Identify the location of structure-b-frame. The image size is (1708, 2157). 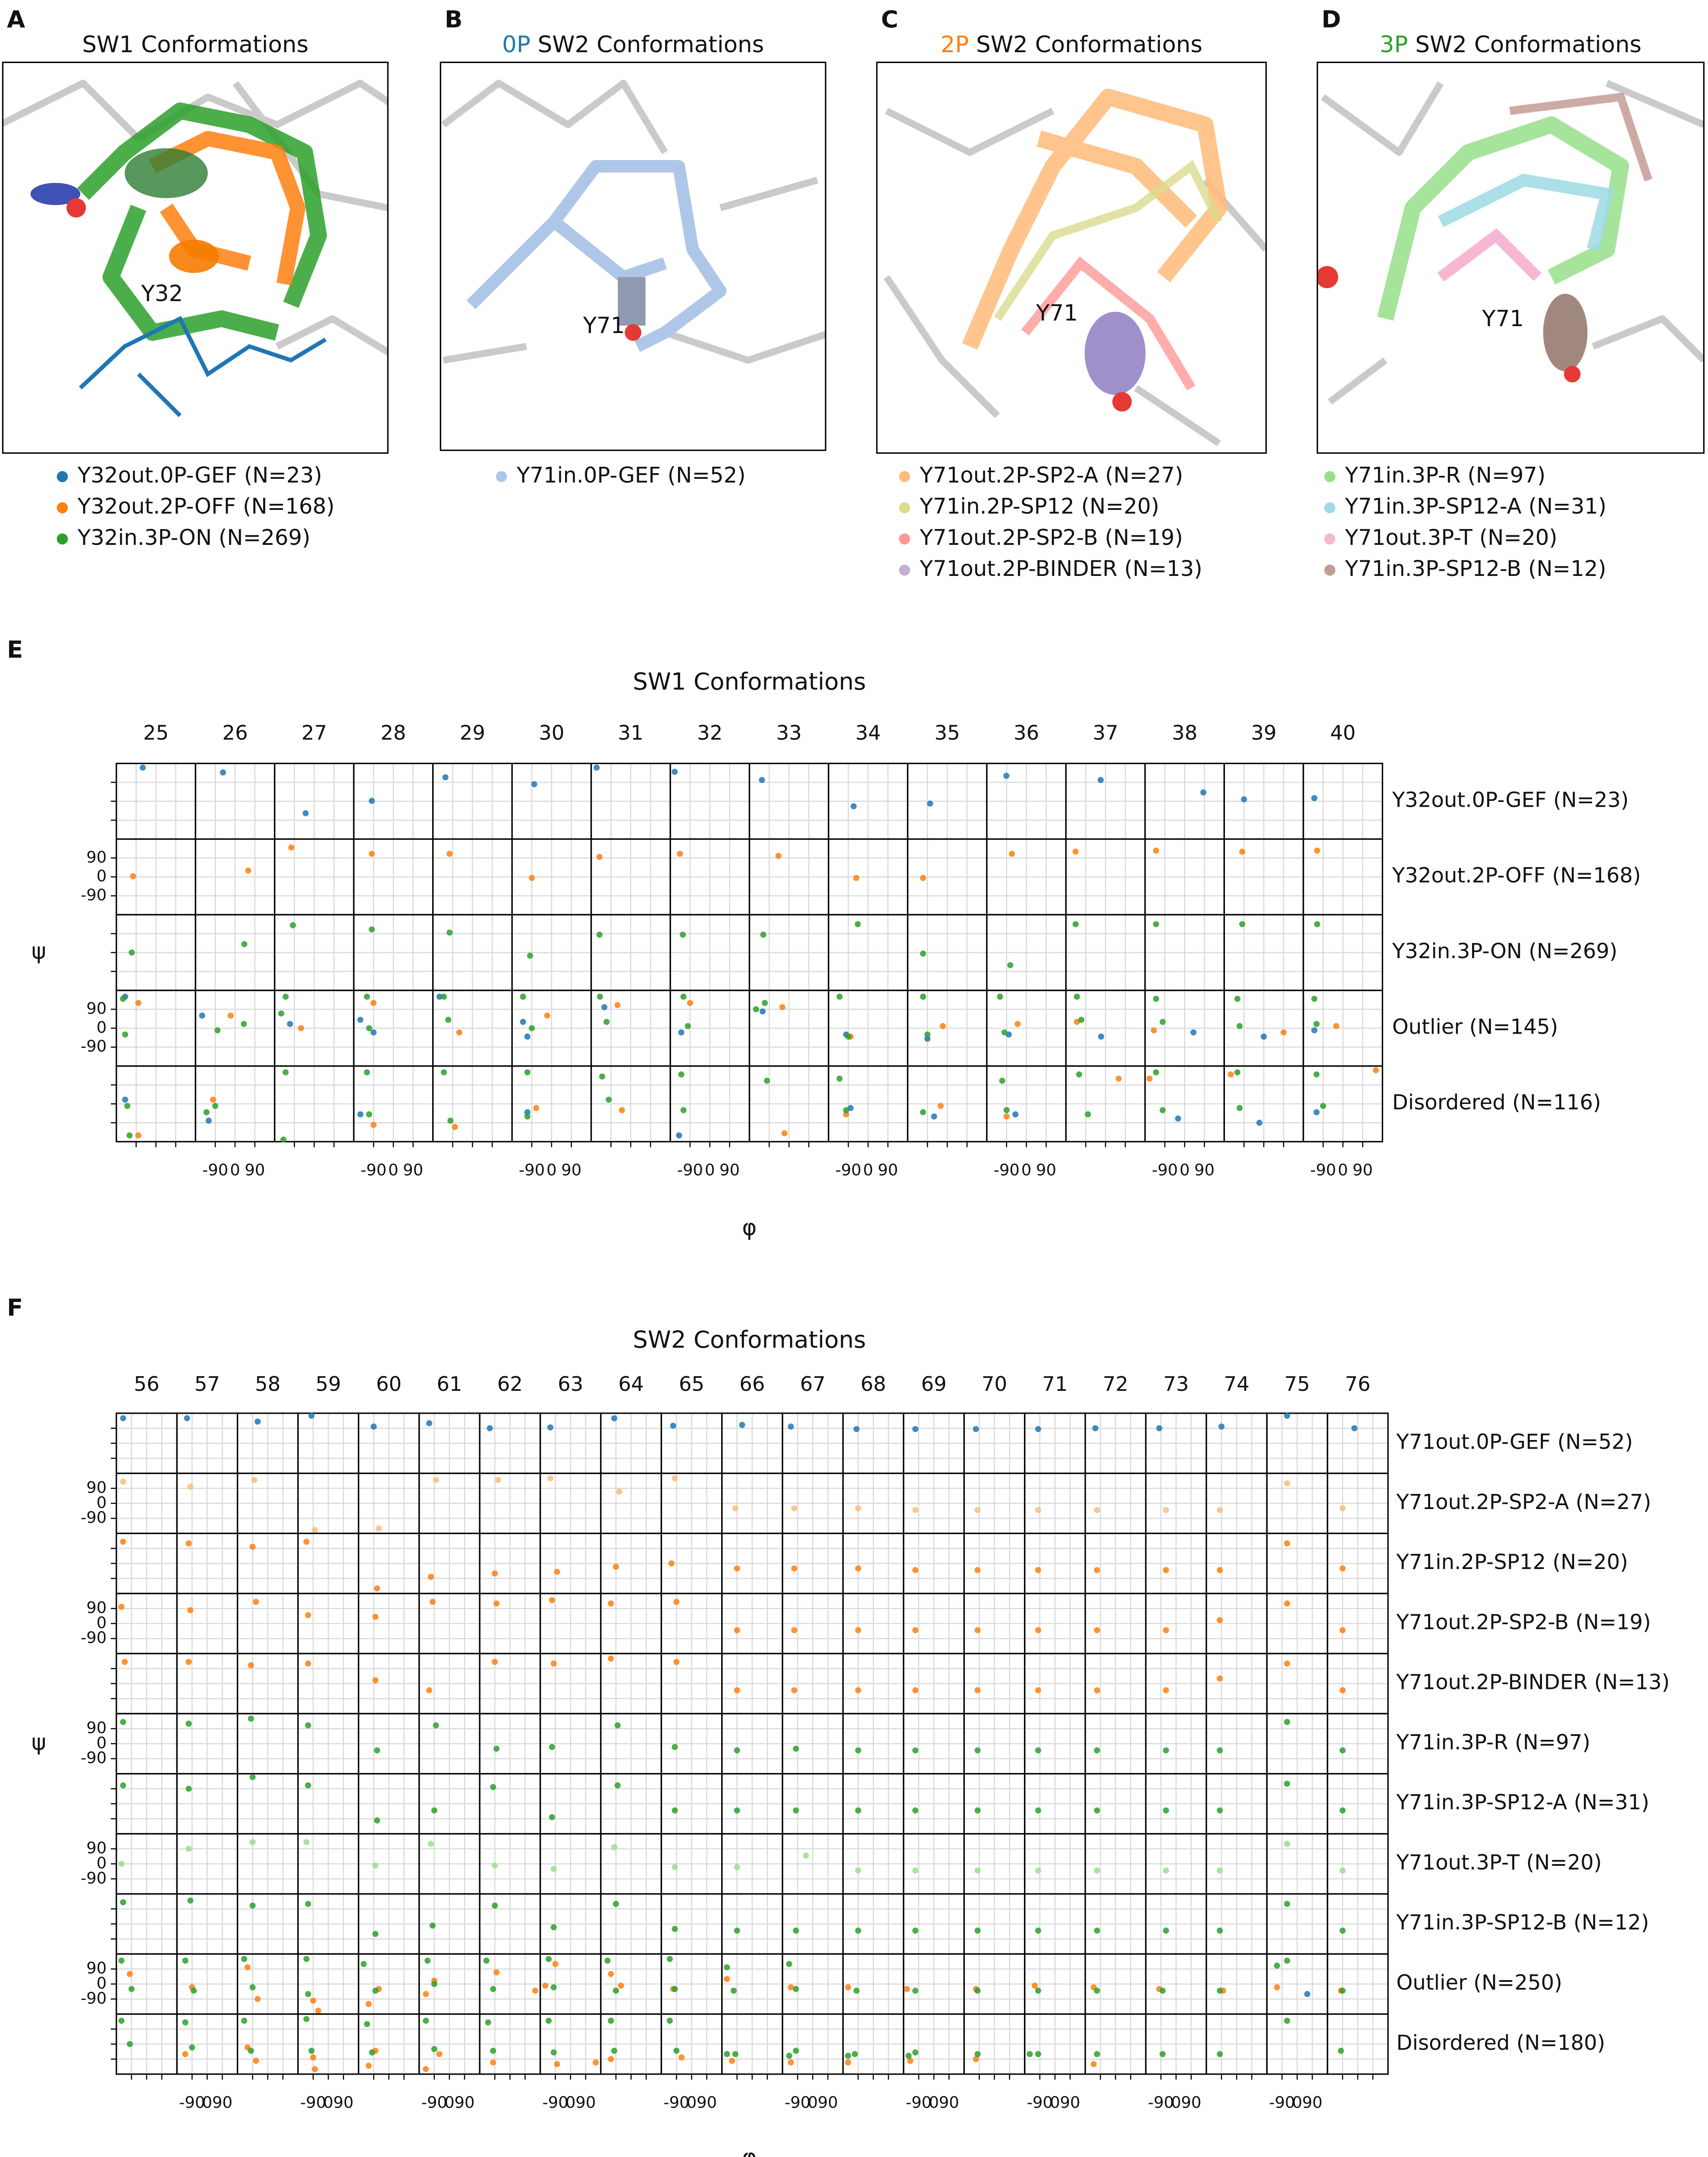
(633, 256).